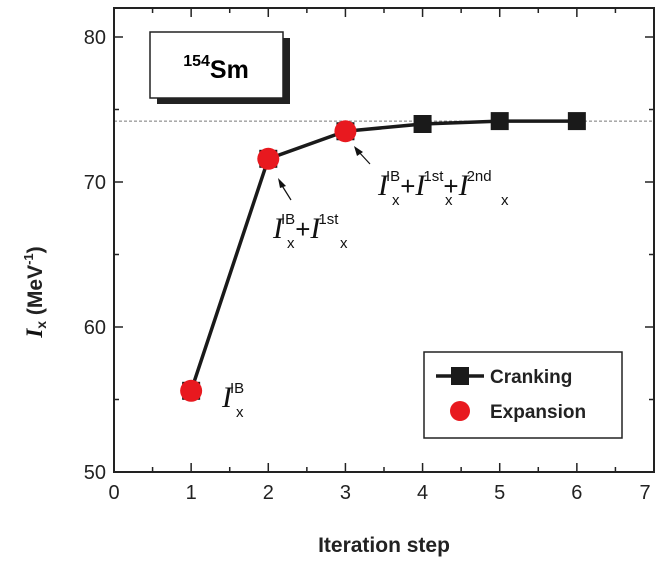 The image size is (656, 561). Describe the element at coordinates (191, 493) in the screenshot. I see `x-tick-label: 1` at that location.